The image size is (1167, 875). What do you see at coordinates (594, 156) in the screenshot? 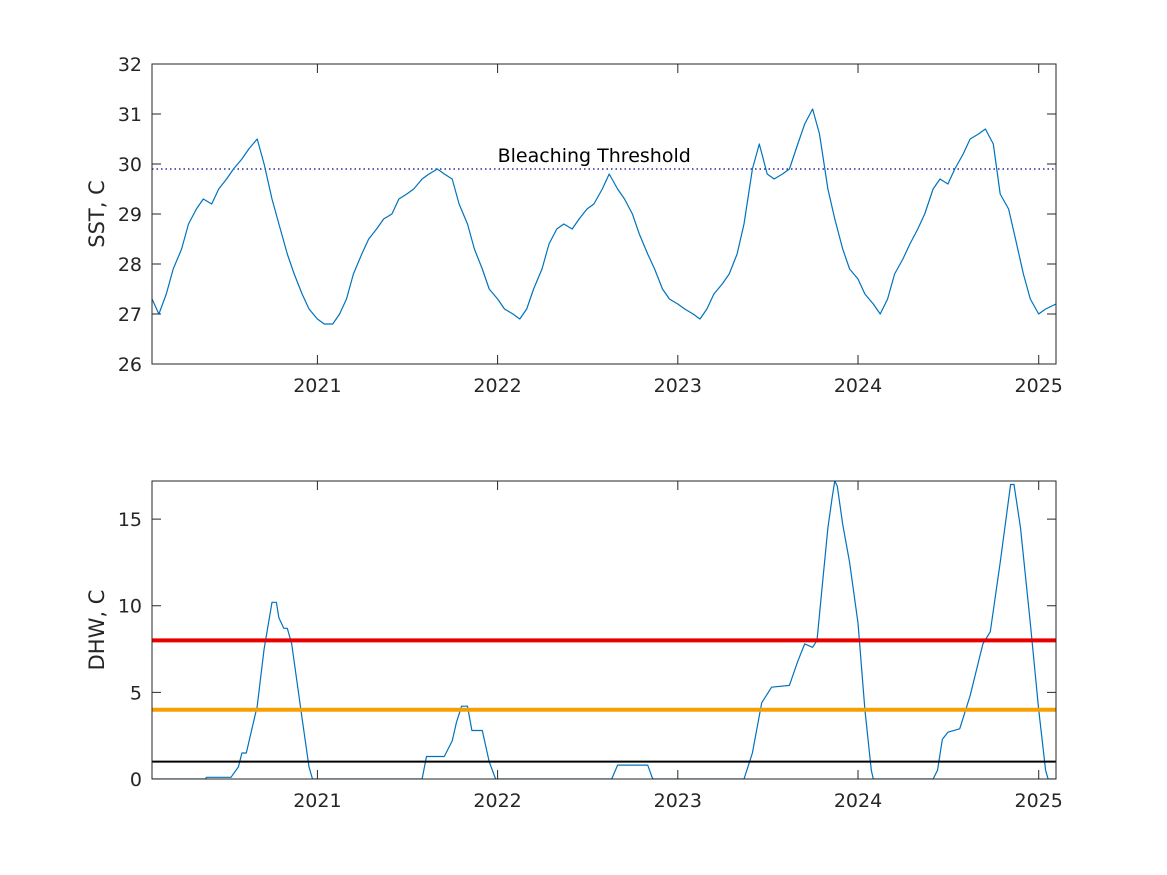
I see `bleaching-threshold-label: Bleaching Threshold` at bounding box center [594, 156].